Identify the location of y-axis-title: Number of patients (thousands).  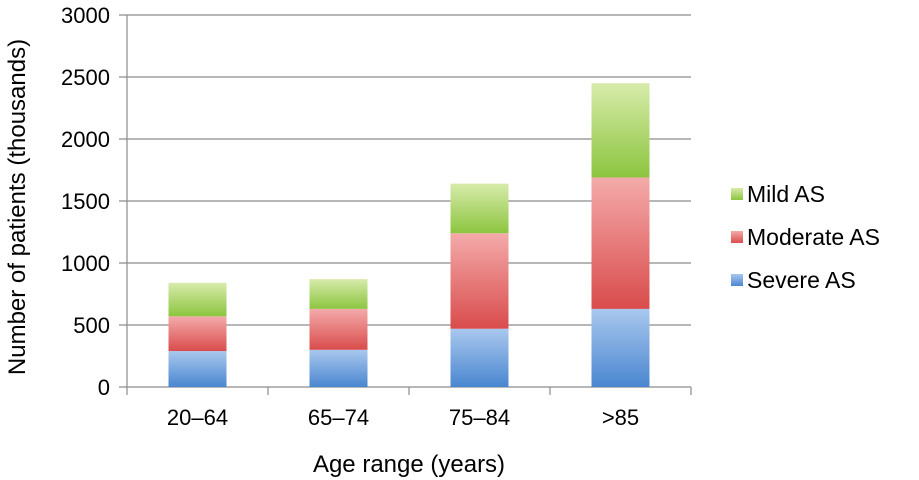
(17, 207).